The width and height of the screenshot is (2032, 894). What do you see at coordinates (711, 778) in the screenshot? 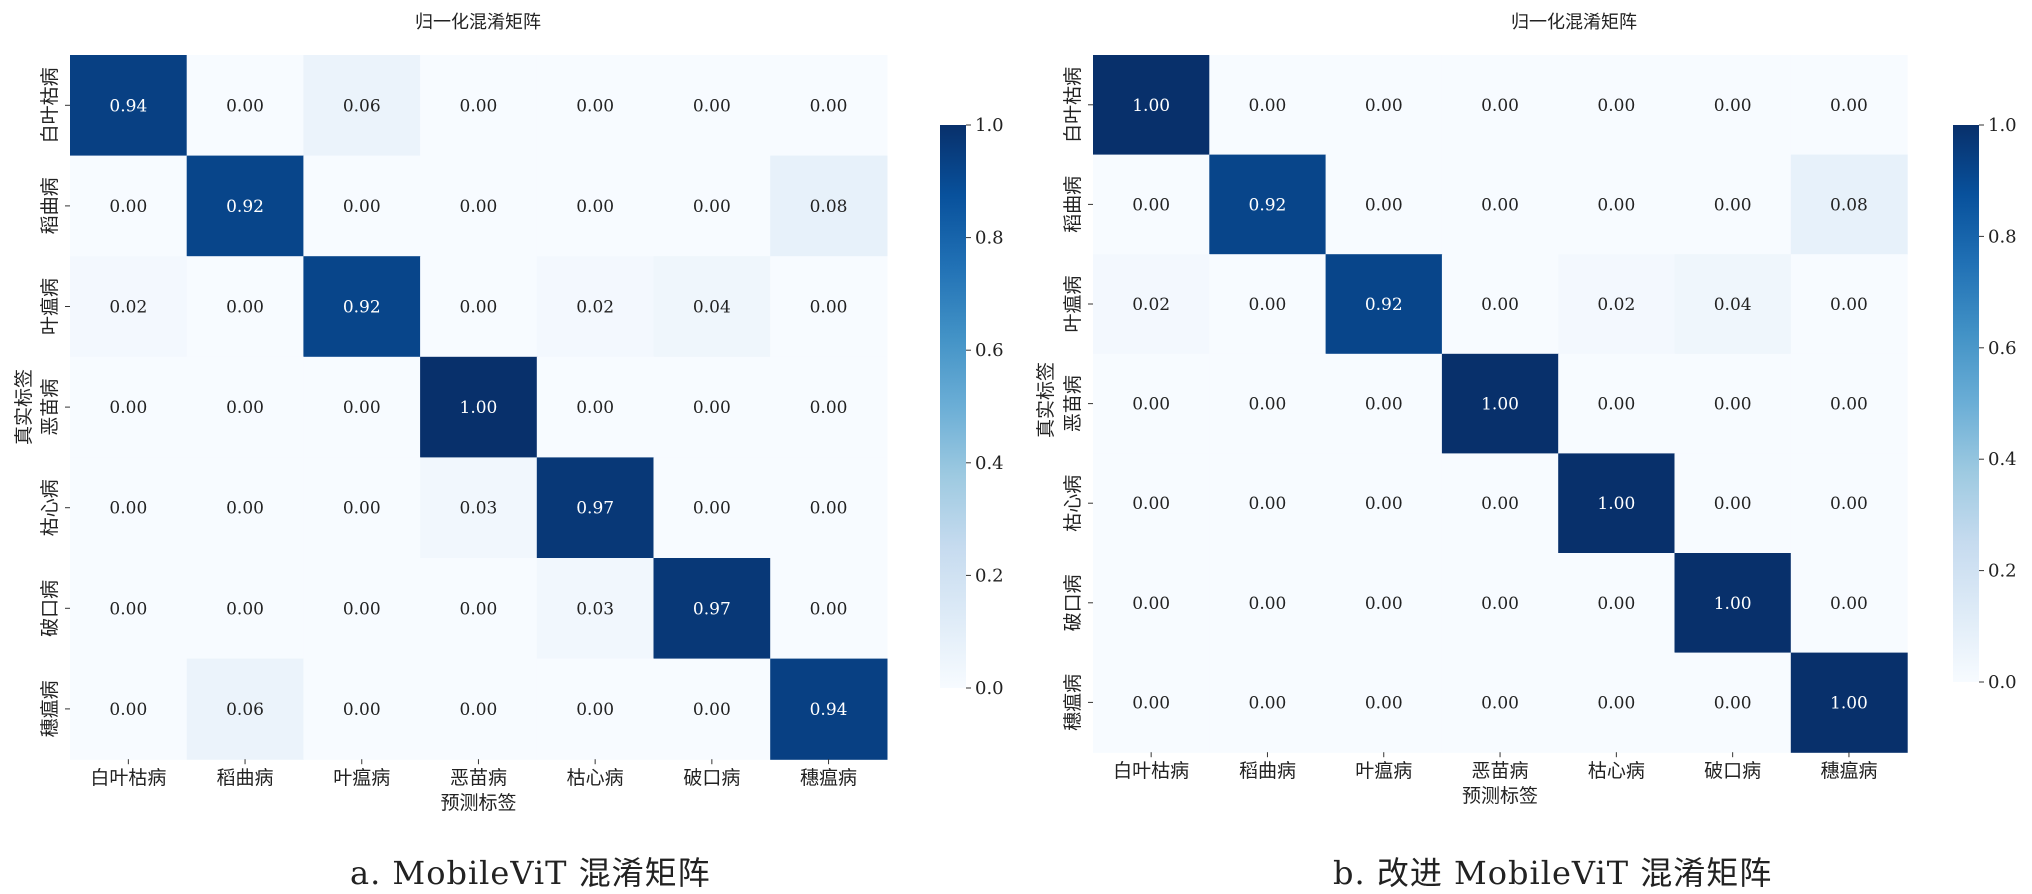
I see `x-tick-label: 破口病` at bounding box center [711, 778].